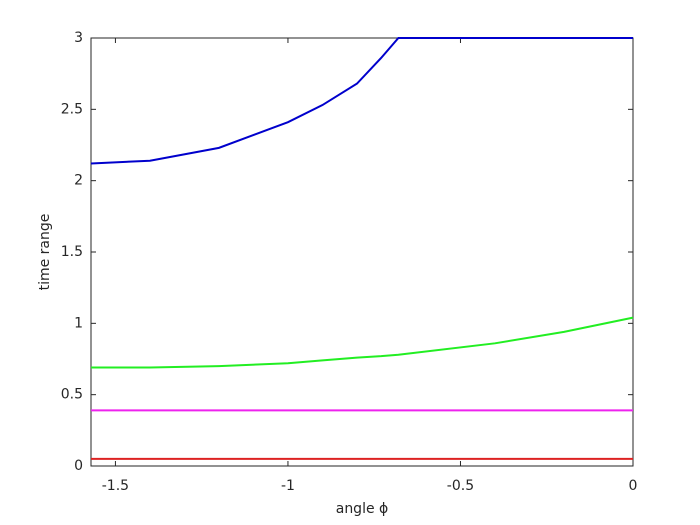 This screenshot has height=525, width=700. I want to click on y-tick-label: 2.5, so click(72, 109).